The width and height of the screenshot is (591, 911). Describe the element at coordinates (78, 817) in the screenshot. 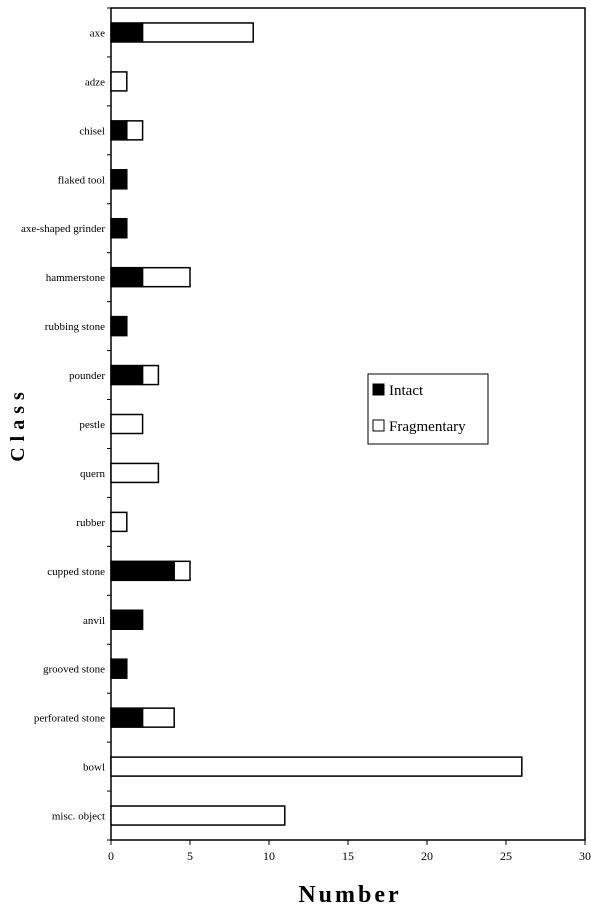

I see `category-label-misc-object: misc. object` at that location.